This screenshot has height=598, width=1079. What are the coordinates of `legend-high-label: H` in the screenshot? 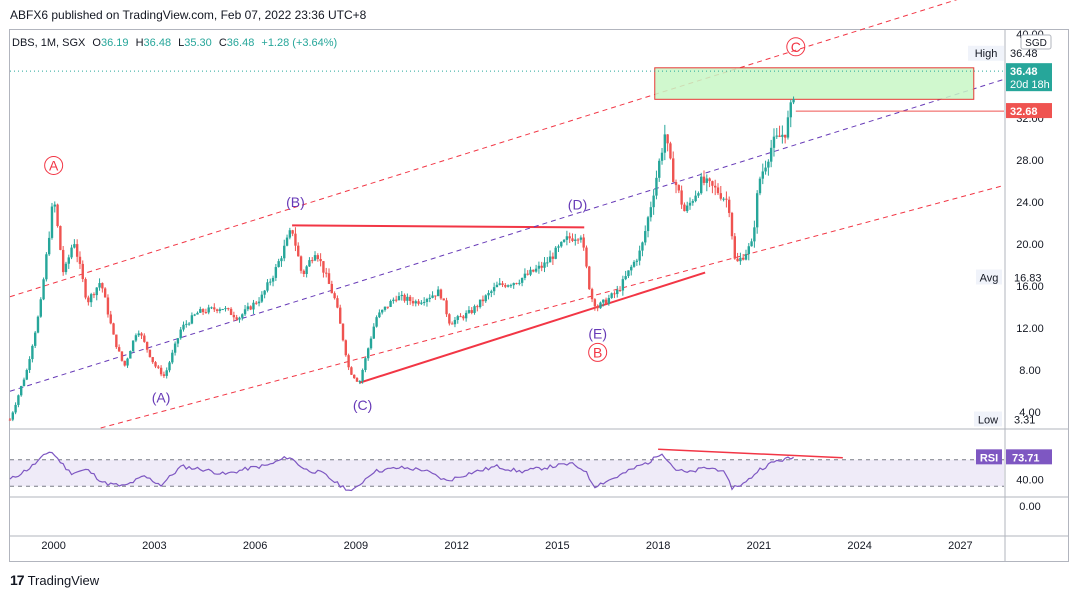 It's located at (140, 43).